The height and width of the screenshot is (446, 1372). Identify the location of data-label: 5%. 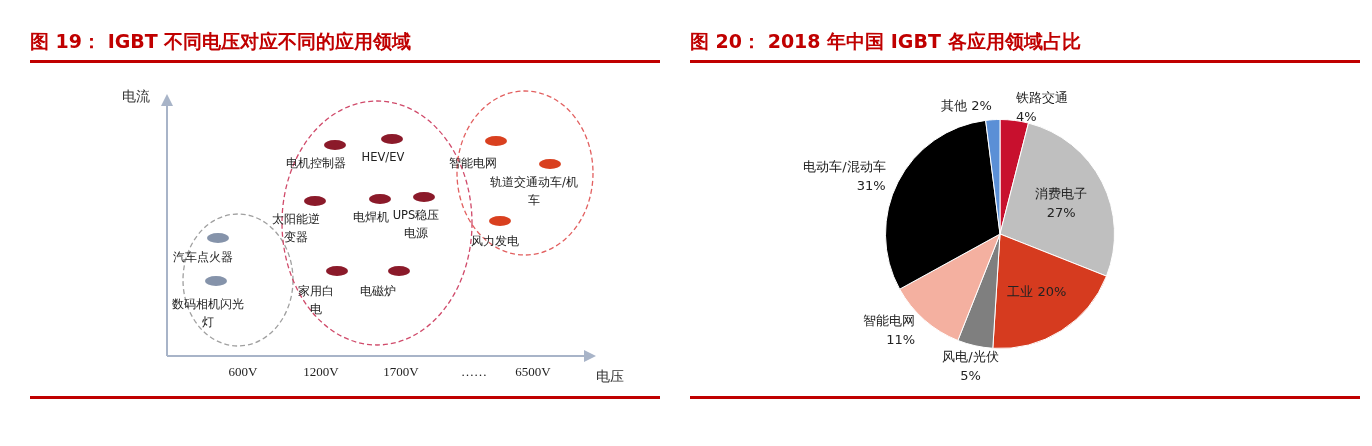
(970, 375).